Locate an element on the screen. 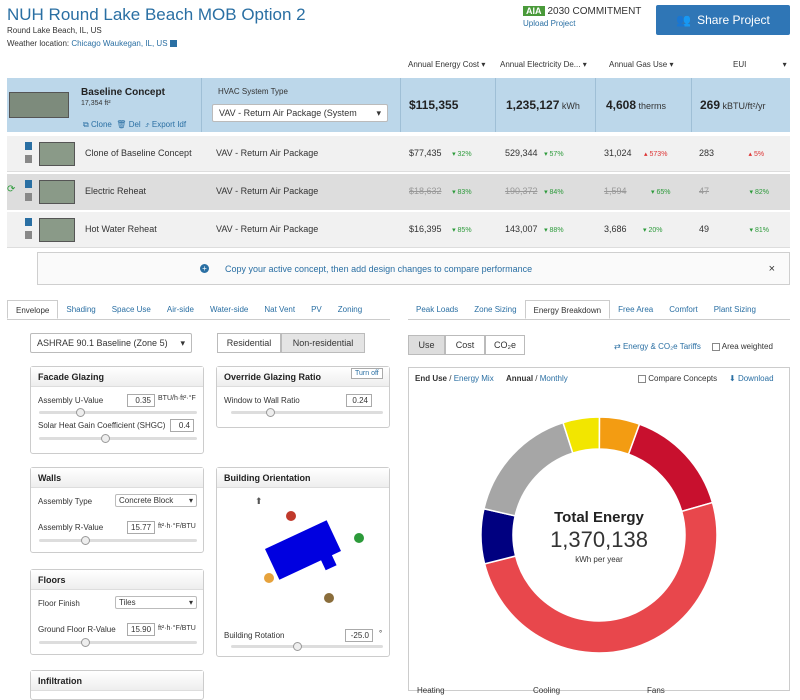 This screenshot has height=700, width=800. download-button: ⬇ Download is located at coordinates (751, 378).